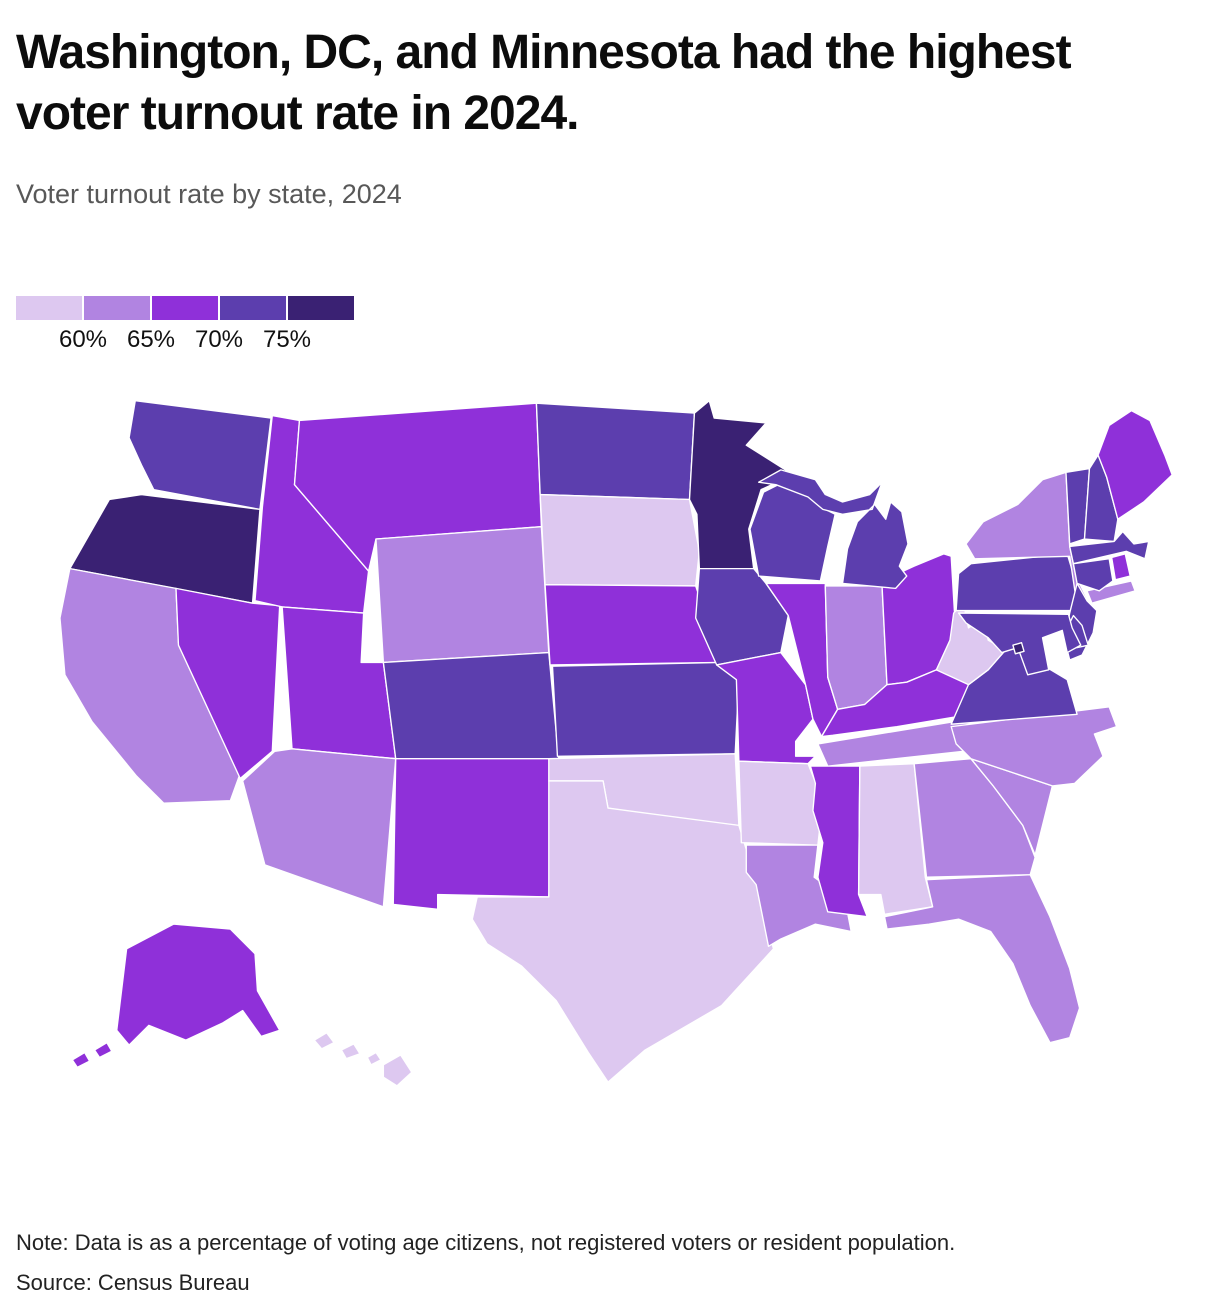 The width and height of the screenshot is (1220, 1310). What do you see at coordinates (645, 709) in the screenshot?
I see `state-KS: Kansas` at bounding box center [645, 709].